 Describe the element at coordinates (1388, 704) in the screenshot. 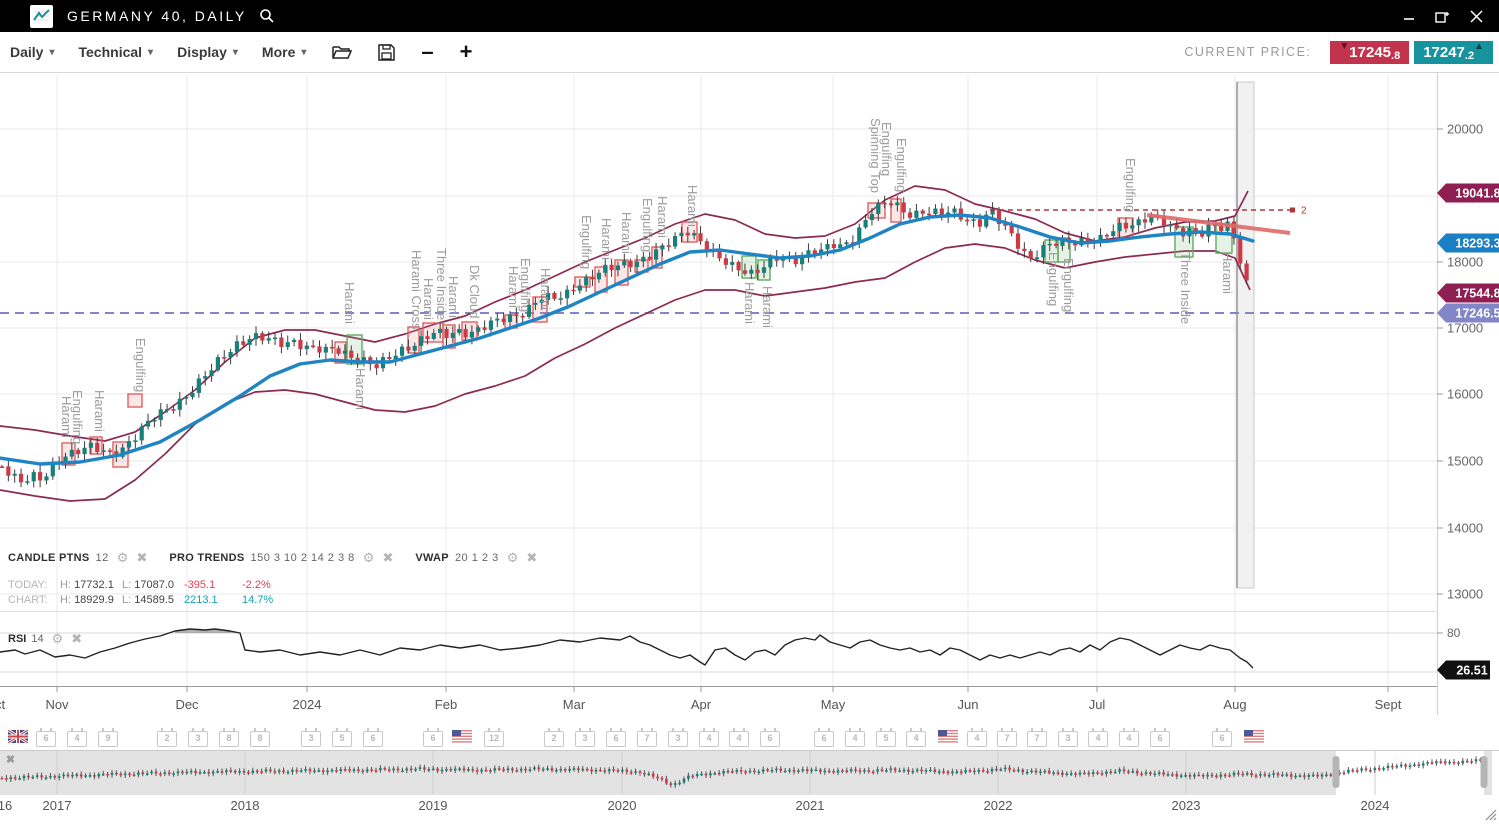

I see `month-label: Sept` at that location.